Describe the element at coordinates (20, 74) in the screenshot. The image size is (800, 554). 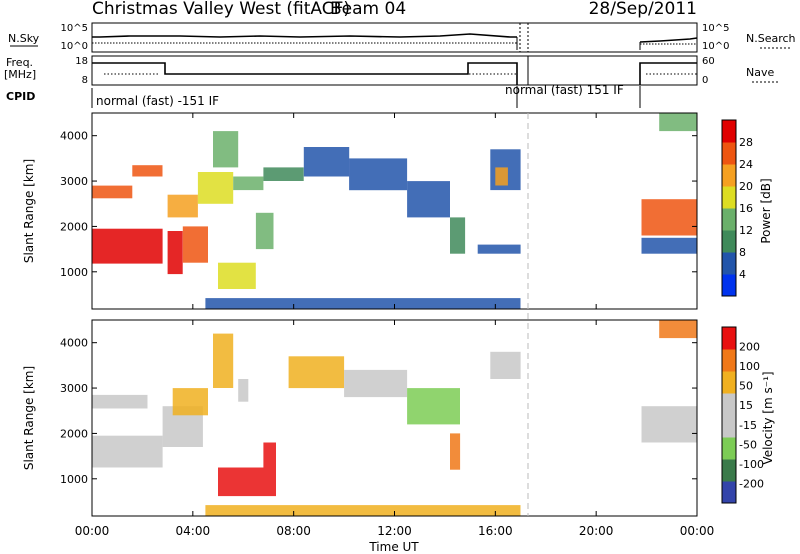
I see `freq-left-label-2: [MHz]` at that location.